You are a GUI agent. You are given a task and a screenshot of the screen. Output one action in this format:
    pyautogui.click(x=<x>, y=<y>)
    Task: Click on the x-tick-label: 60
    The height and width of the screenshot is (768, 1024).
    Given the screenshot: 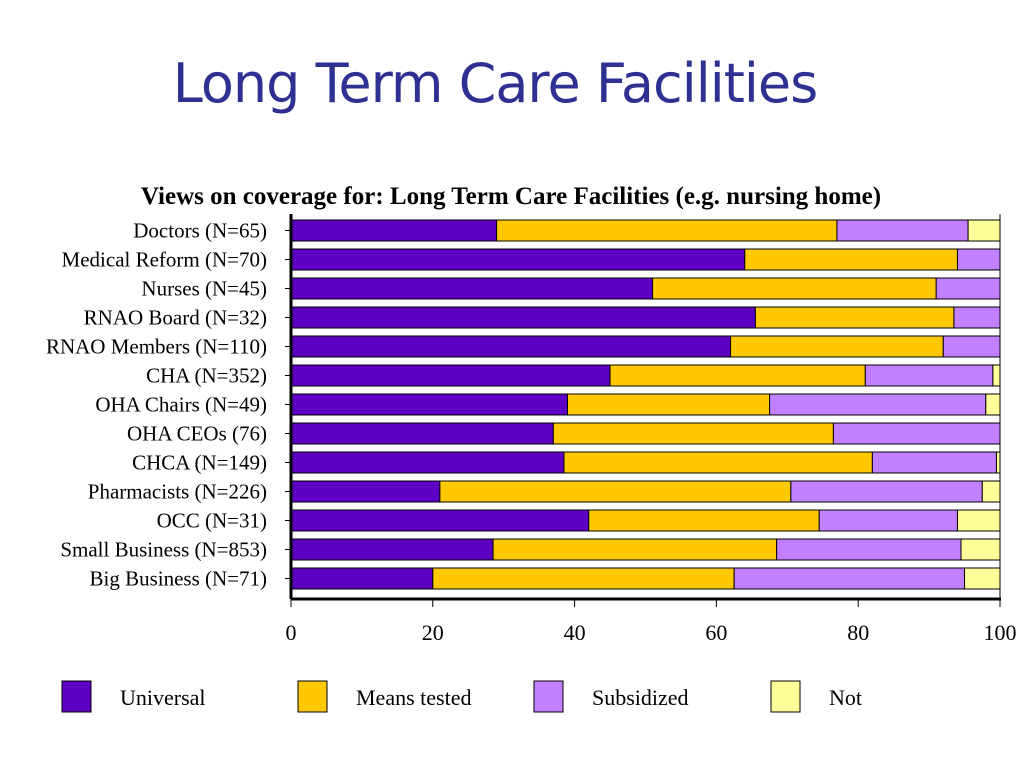 What is the action you would take?
    pyautogui.click(x=716, y=632)
    